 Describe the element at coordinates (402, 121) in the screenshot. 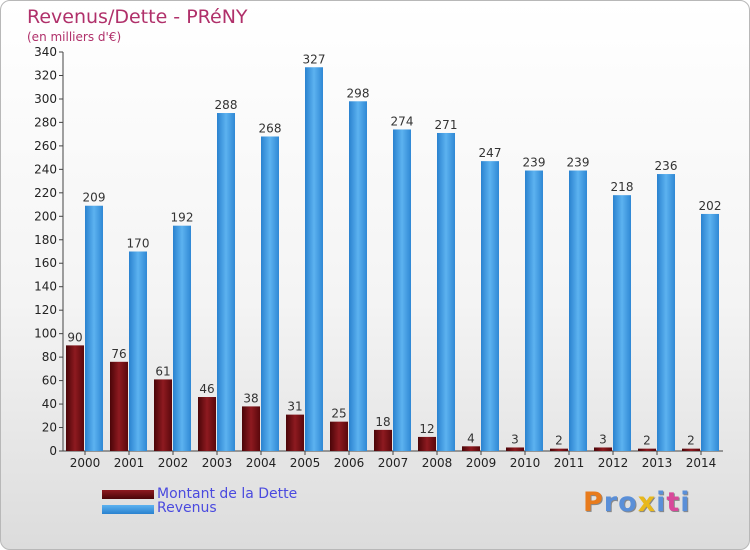

I see `value-label: 274` at that location.